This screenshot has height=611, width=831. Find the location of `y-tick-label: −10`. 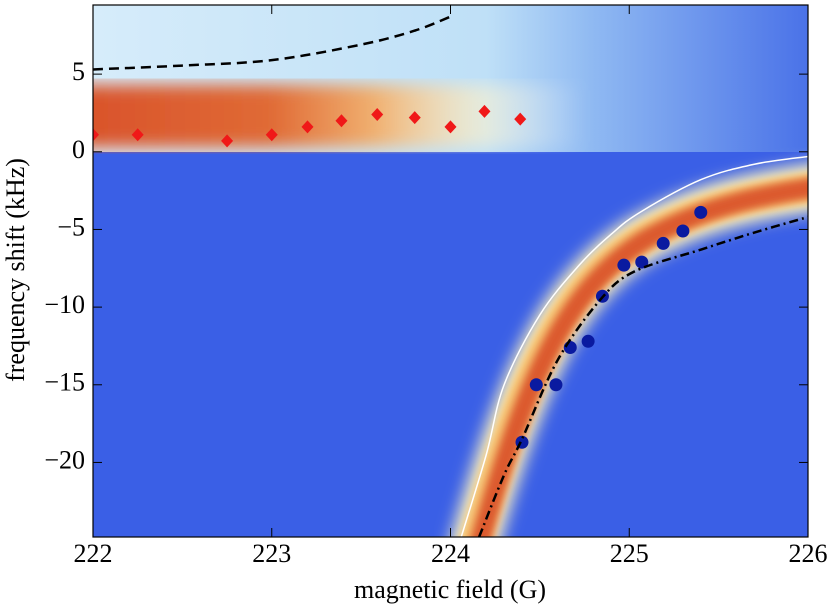

y-tick-label: −10 is located at coordinates (64, 304).